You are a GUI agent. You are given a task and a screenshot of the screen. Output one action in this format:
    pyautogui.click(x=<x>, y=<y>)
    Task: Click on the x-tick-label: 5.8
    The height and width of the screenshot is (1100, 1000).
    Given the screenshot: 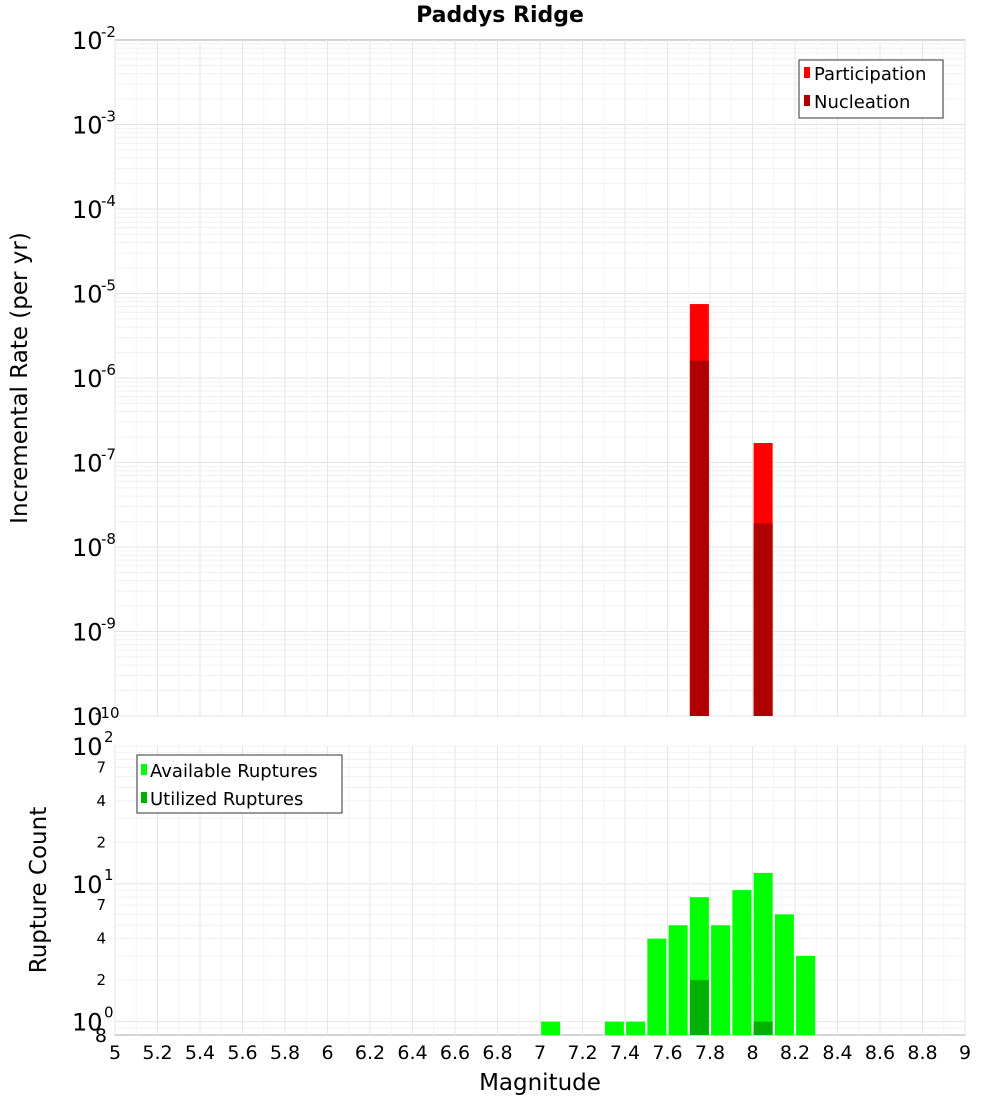 What is the action you would take?
    pyautogui.click(x=285, y=1053)
    